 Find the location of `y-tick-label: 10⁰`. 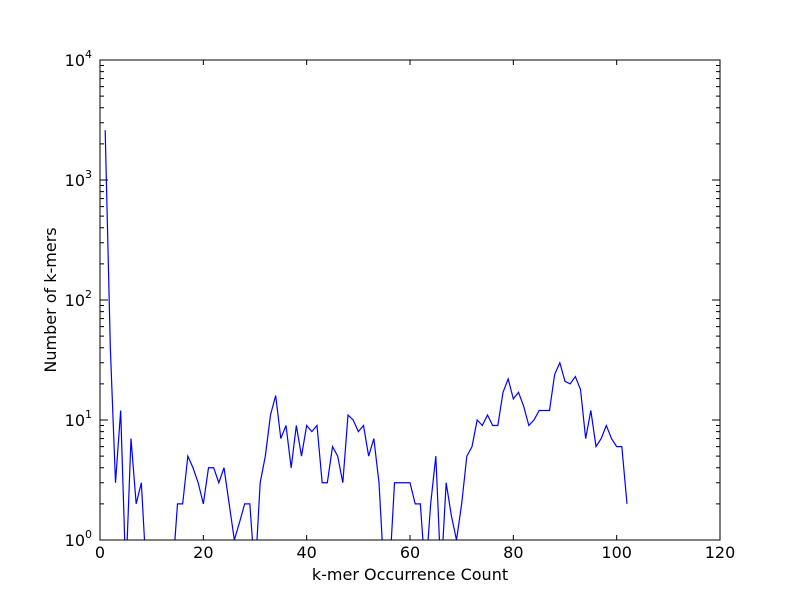

y-tick-label: 10⁰ is located at coordinates (78, 539).